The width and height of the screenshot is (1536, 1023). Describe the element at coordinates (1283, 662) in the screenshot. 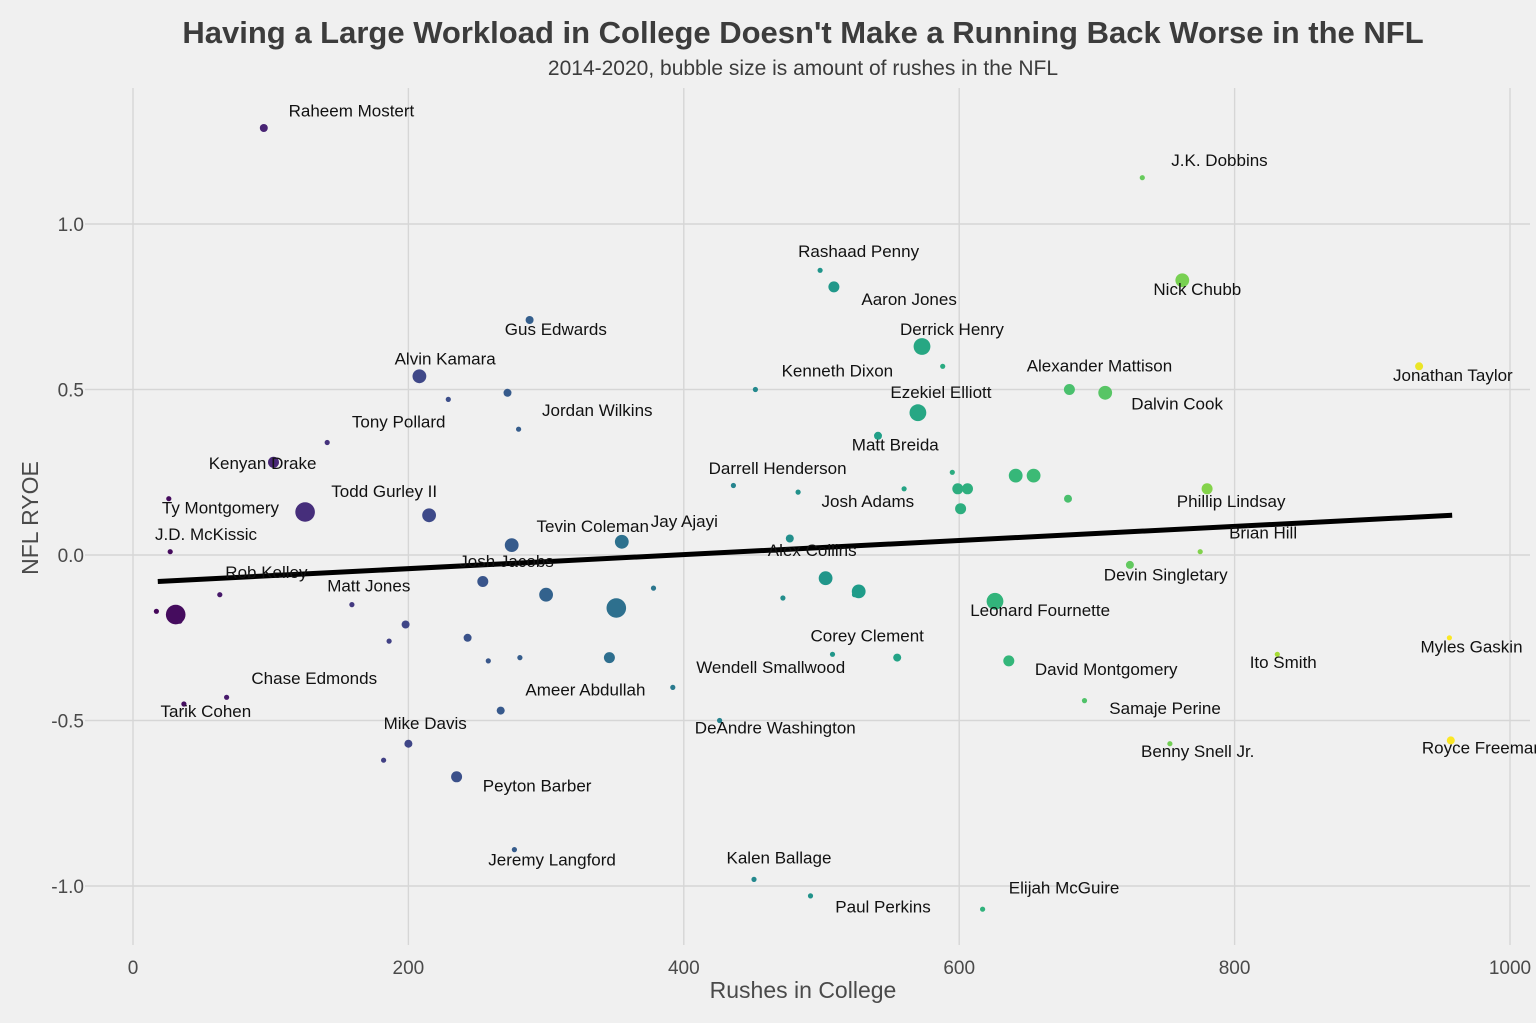

I see `point-label: Ito Smith` at that location.